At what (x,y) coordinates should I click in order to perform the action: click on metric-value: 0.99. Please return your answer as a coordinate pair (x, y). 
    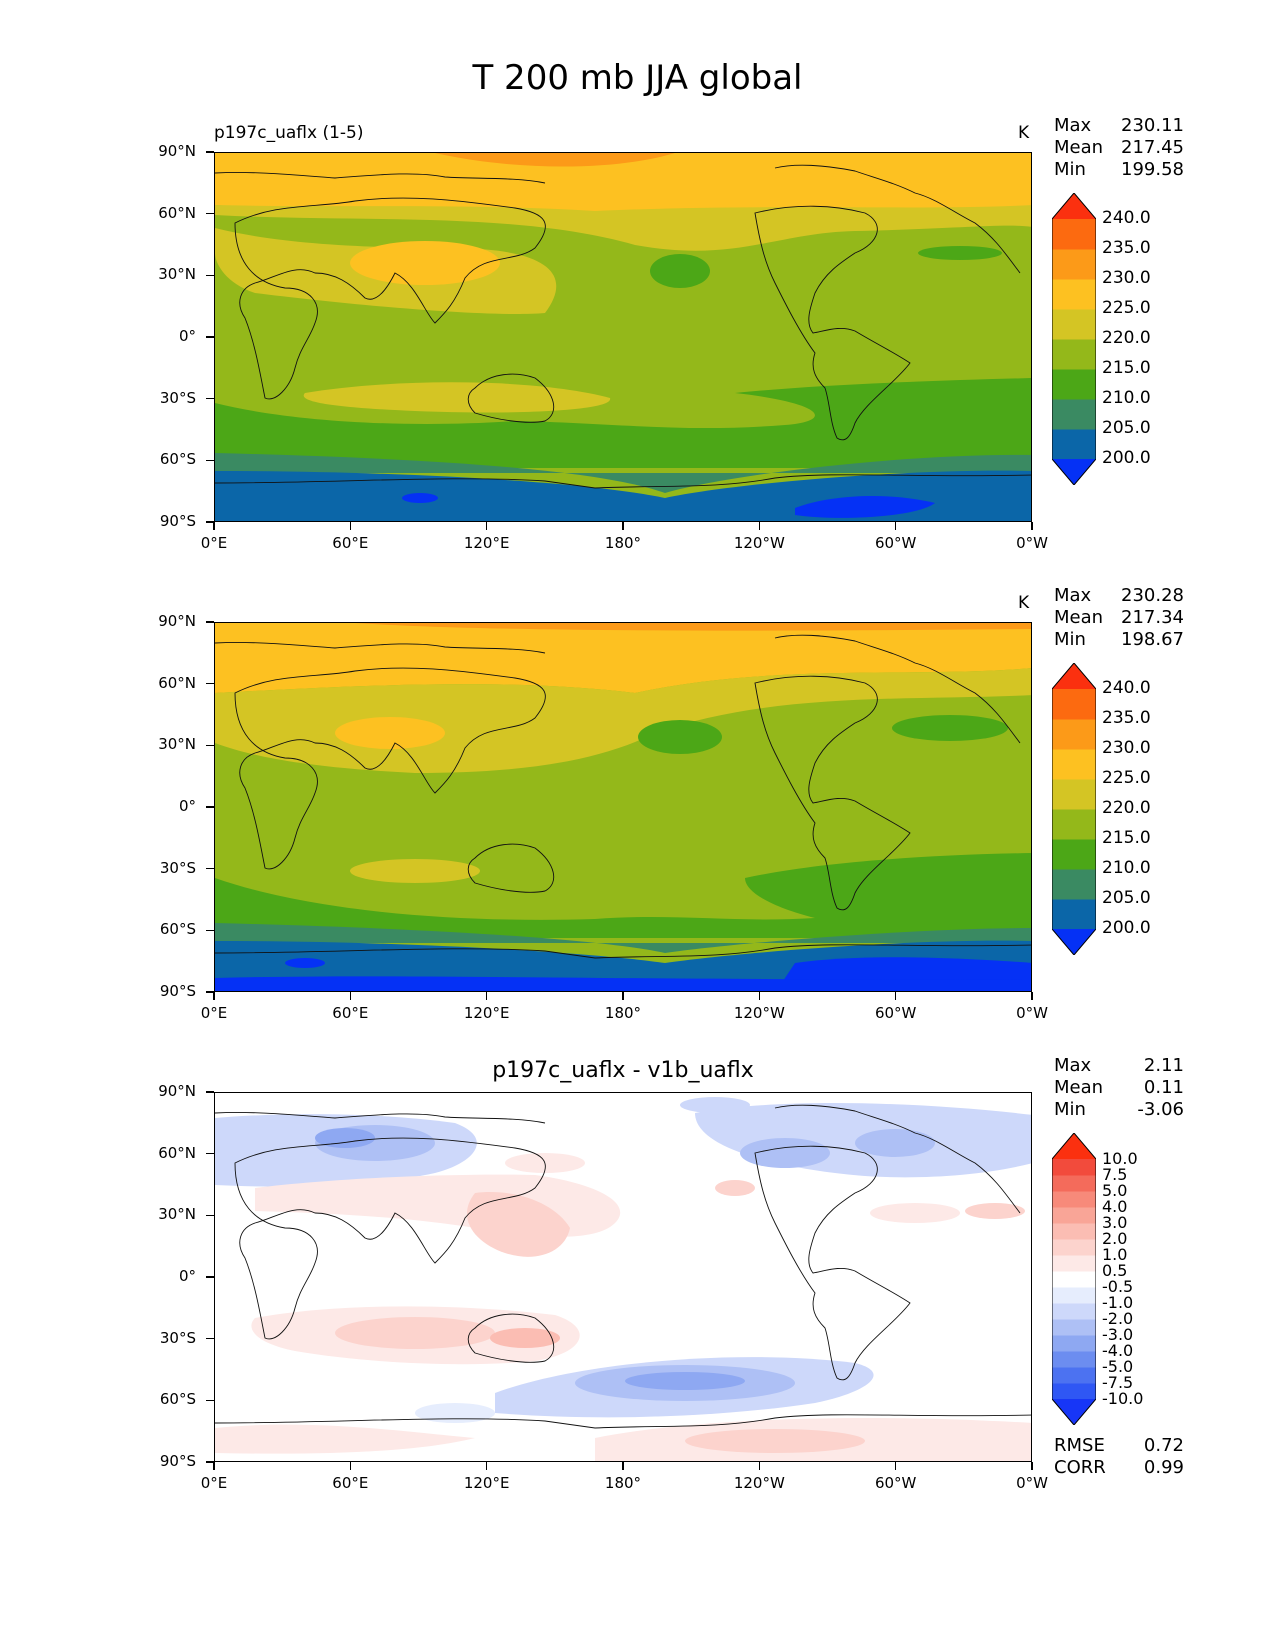
    Looking at the image, I should click on (1163, 1467).